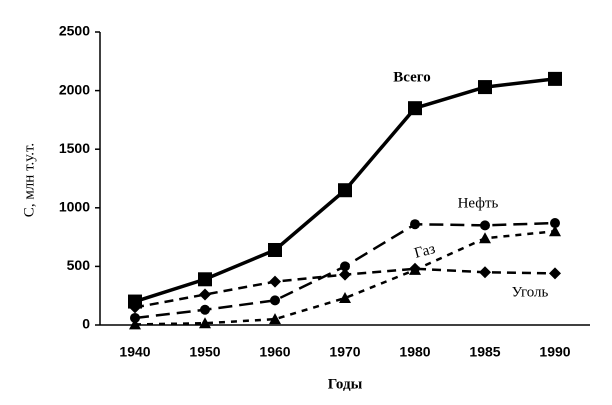 This screenshot has height=405, width=612. Describe the element at coordinates (86, 324) in the screenshot. I see `y-tick-label: 0` at that location.